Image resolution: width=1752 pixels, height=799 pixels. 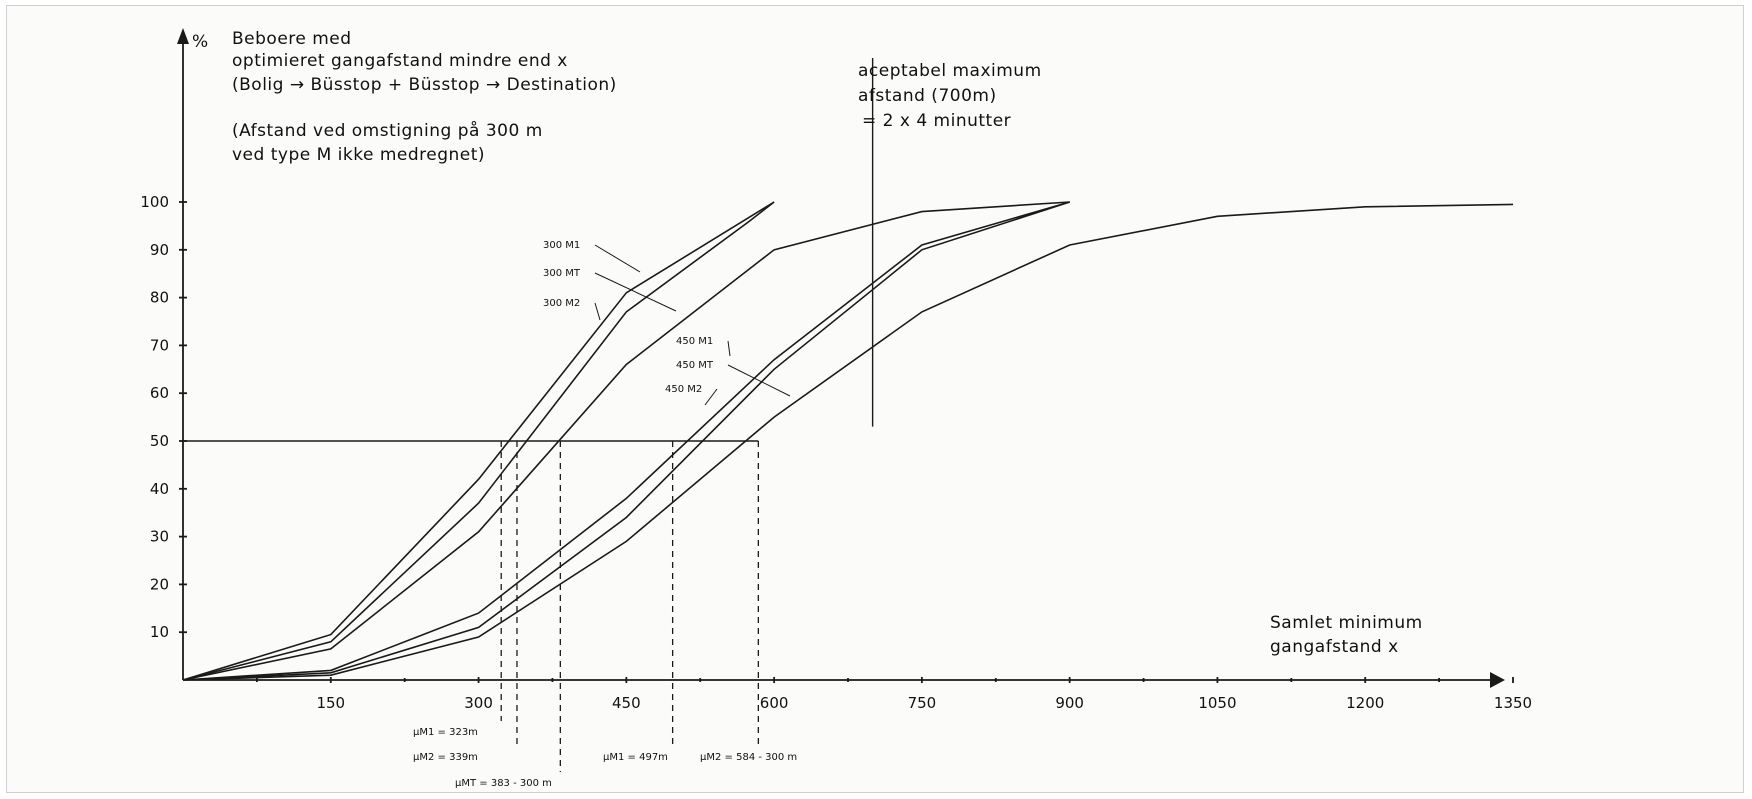 I want to click on median-label: μM2 = 339m, so click(x=445, y=757).